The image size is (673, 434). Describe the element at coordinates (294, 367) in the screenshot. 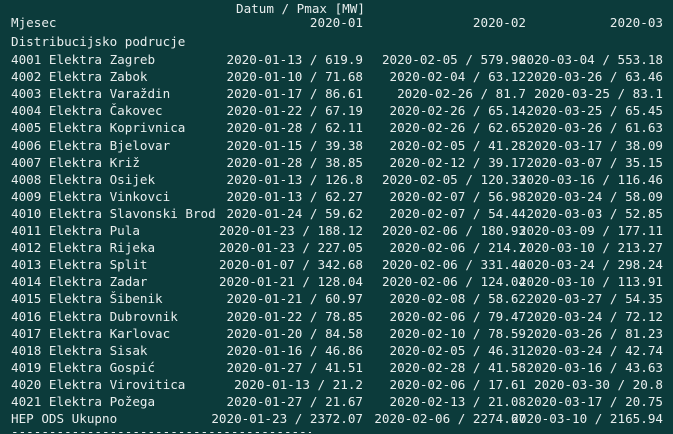

I see `peak-cell: 2020-01-27 / 41.51` at that location.